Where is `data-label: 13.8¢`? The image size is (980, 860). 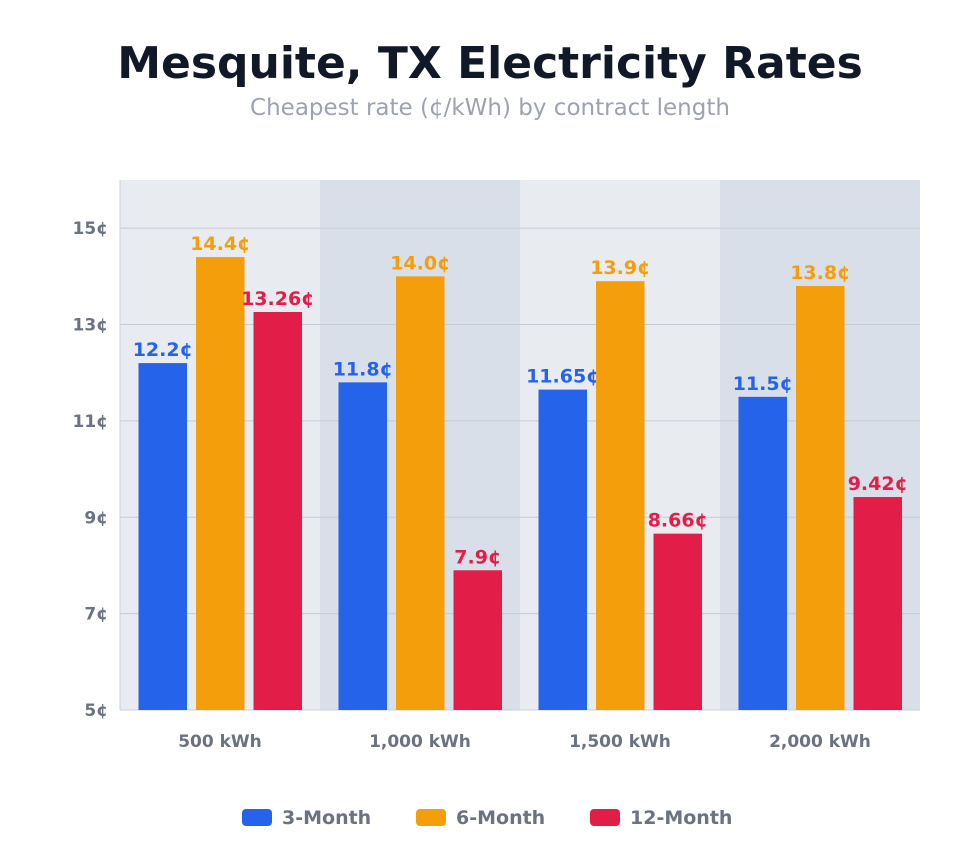 data-label: 13.8¢ is located at coordinates (820, 273).